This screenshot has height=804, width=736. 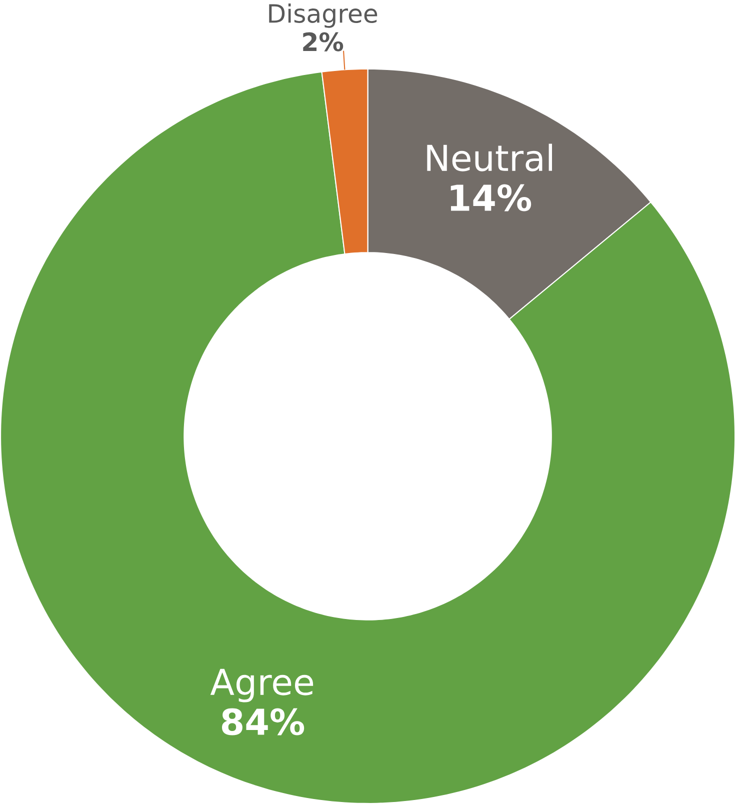 I want to click on slice-label: Disagree, so click(x=323, y=16).